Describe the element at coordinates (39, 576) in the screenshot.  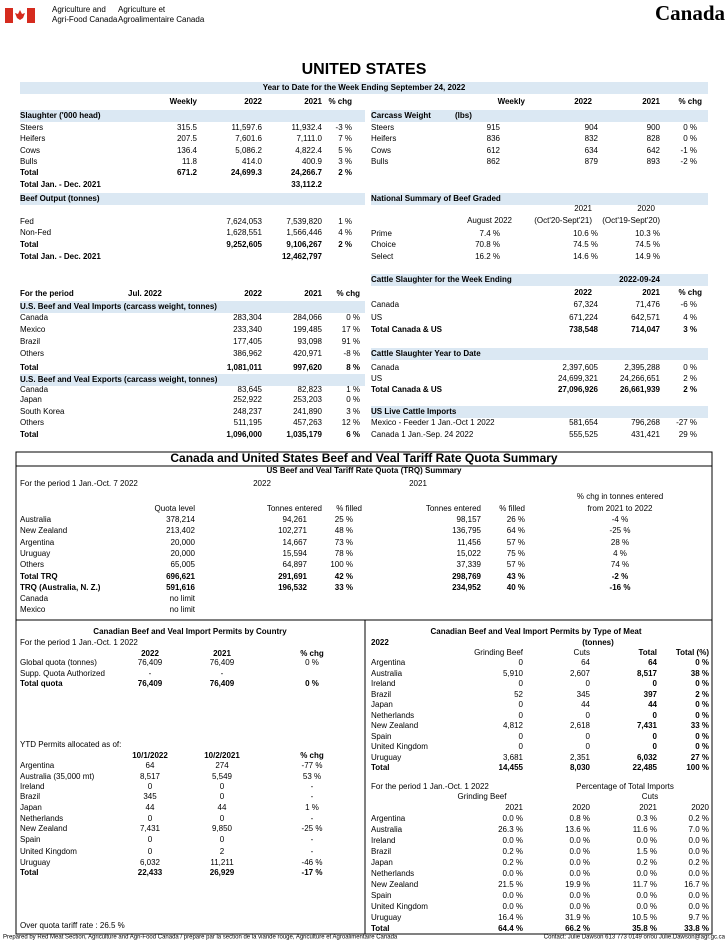
I see `row-label: Total TRQ` at that location.